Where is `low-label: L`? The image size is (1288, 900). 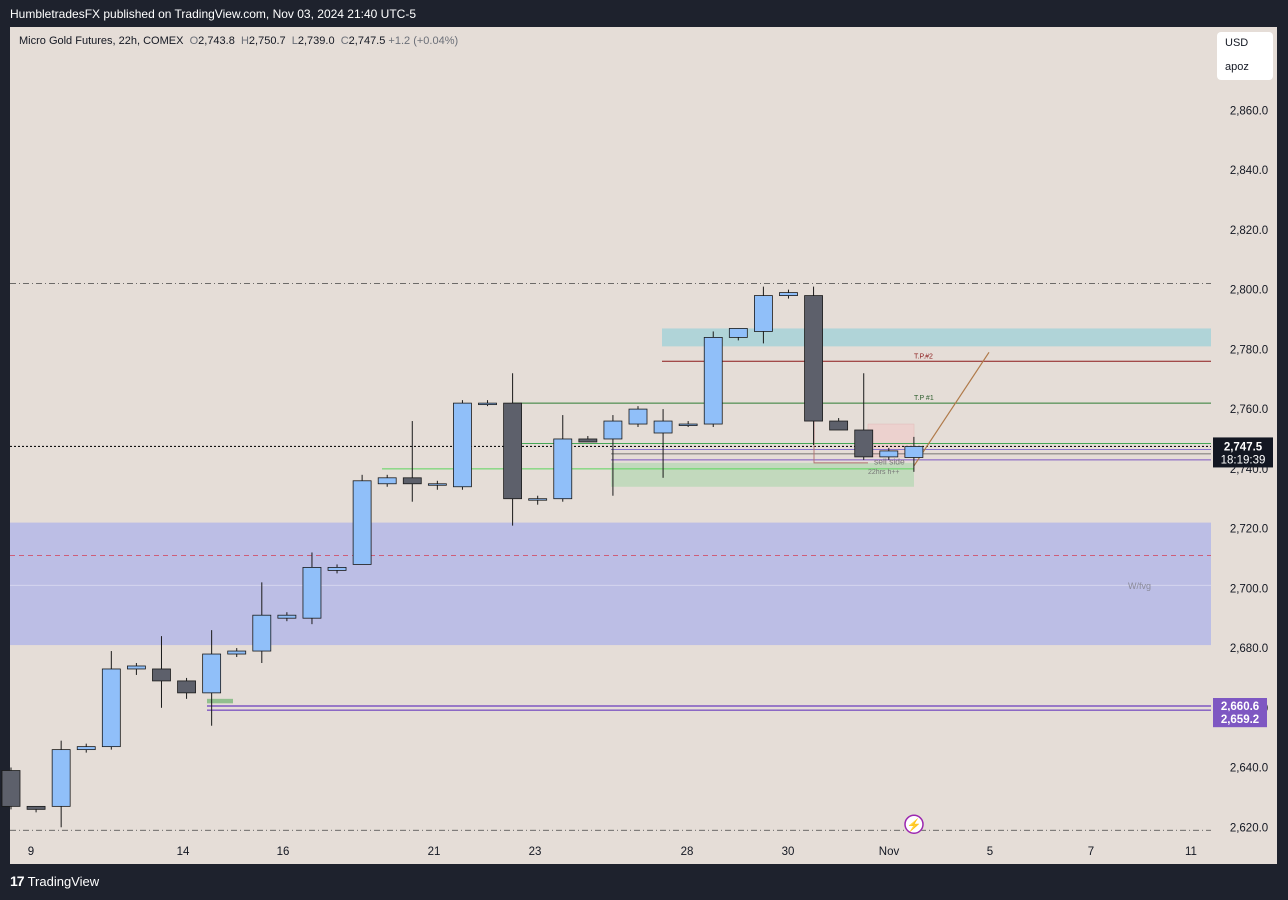
low-label: L is located at coordinates (294, 41).